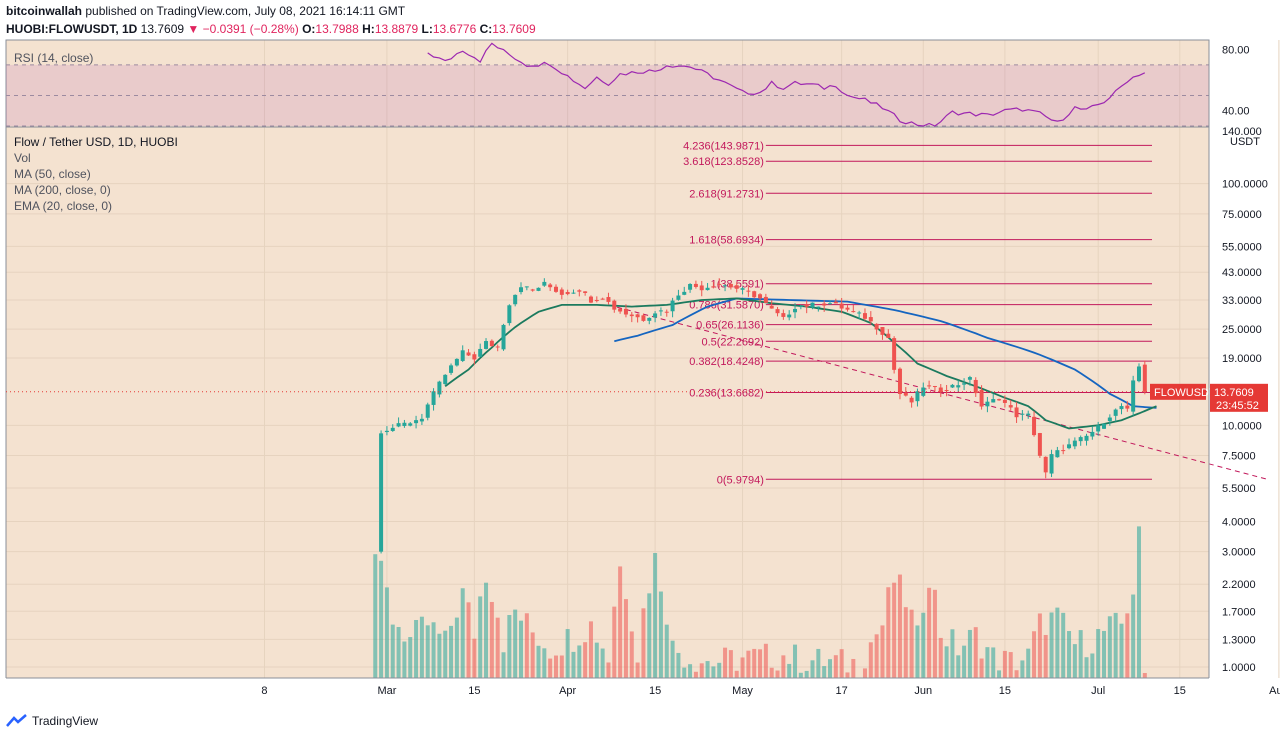 Image resolution: width=1280 pixels, height=740 pixels. I want to click on descending-trendline, so click(938, 392).